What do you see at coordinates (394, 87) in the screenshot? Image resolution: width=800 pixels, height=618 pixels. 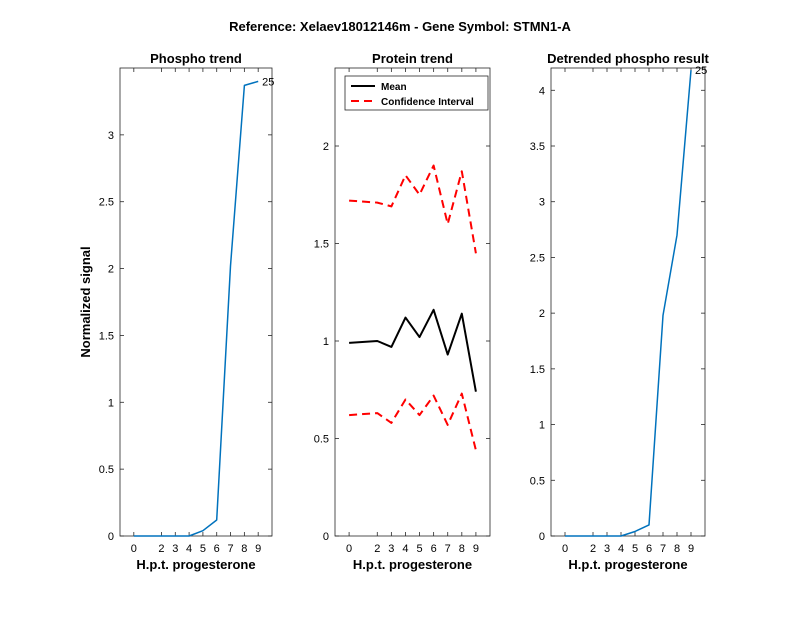 I see `legend-label: Mean` at bounding box center [394, 87].